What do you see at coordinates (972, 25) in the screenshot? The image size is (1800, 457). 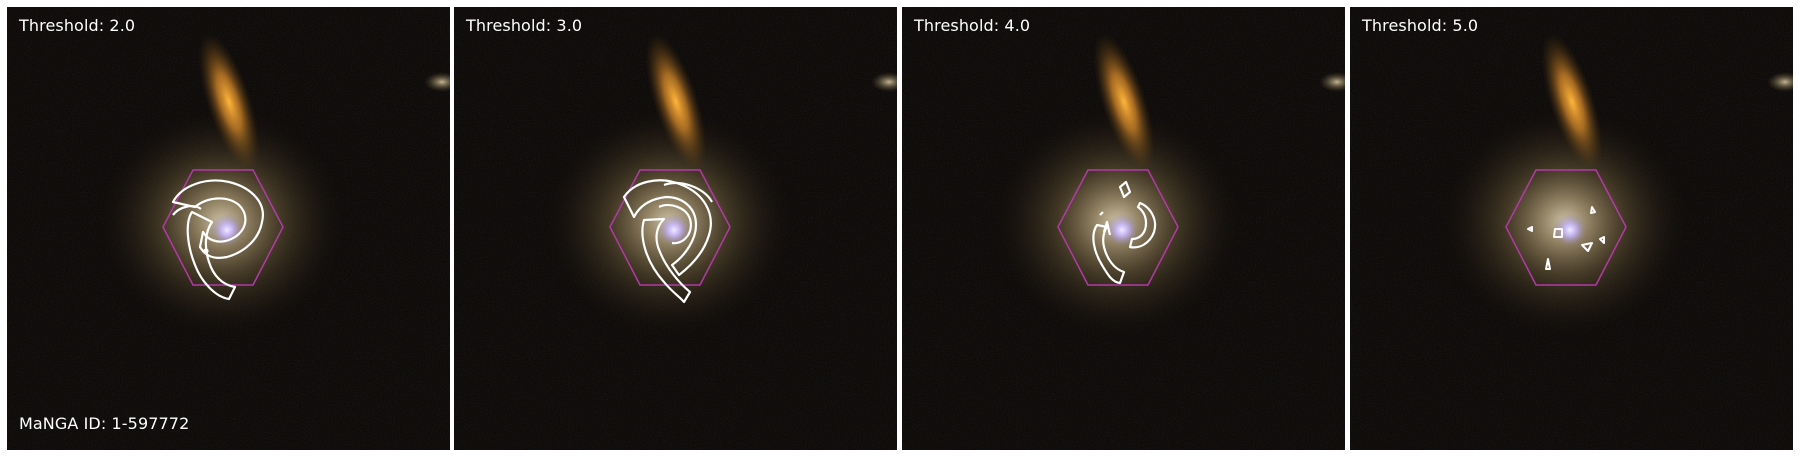 I see `threshold-label: Threshold: 4.0` at bounding box center [972, 25].